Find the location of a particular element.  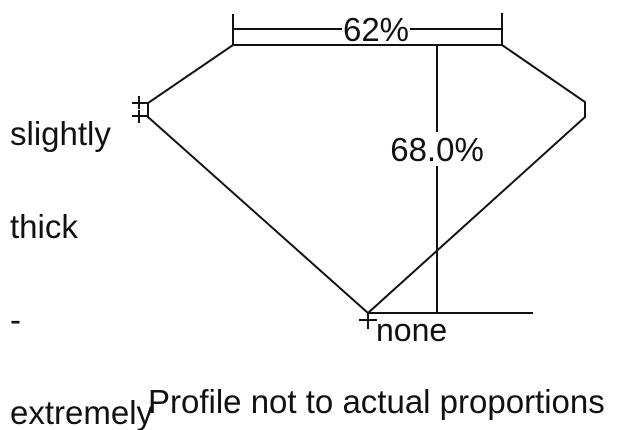

girdle-tick-top-icon is located at coordinates (140, 102).